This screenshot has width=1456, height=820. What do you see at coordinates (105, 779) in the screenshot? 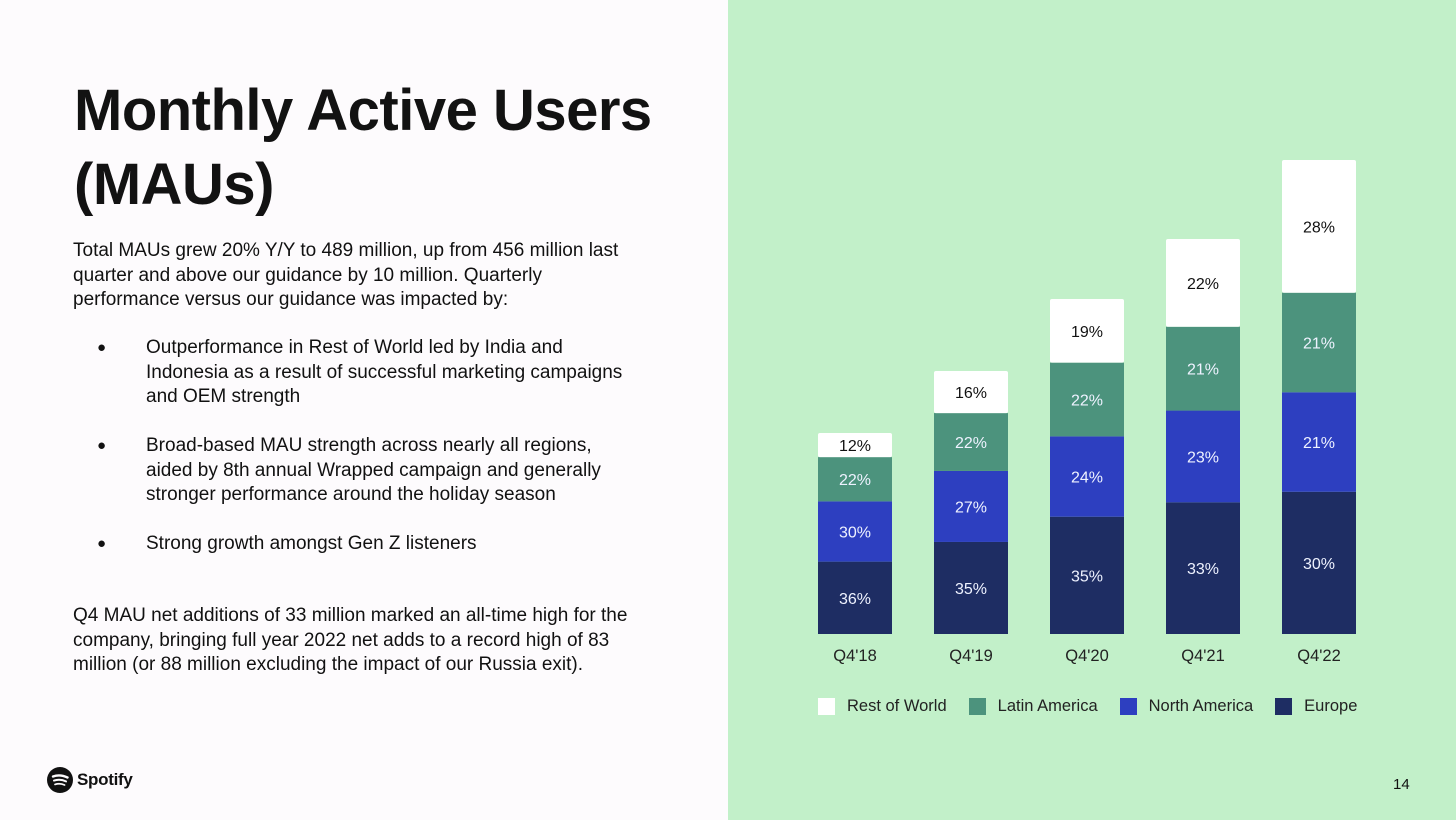
I see `logo-wordmark: Spotify` at bounding box center [105, 779].